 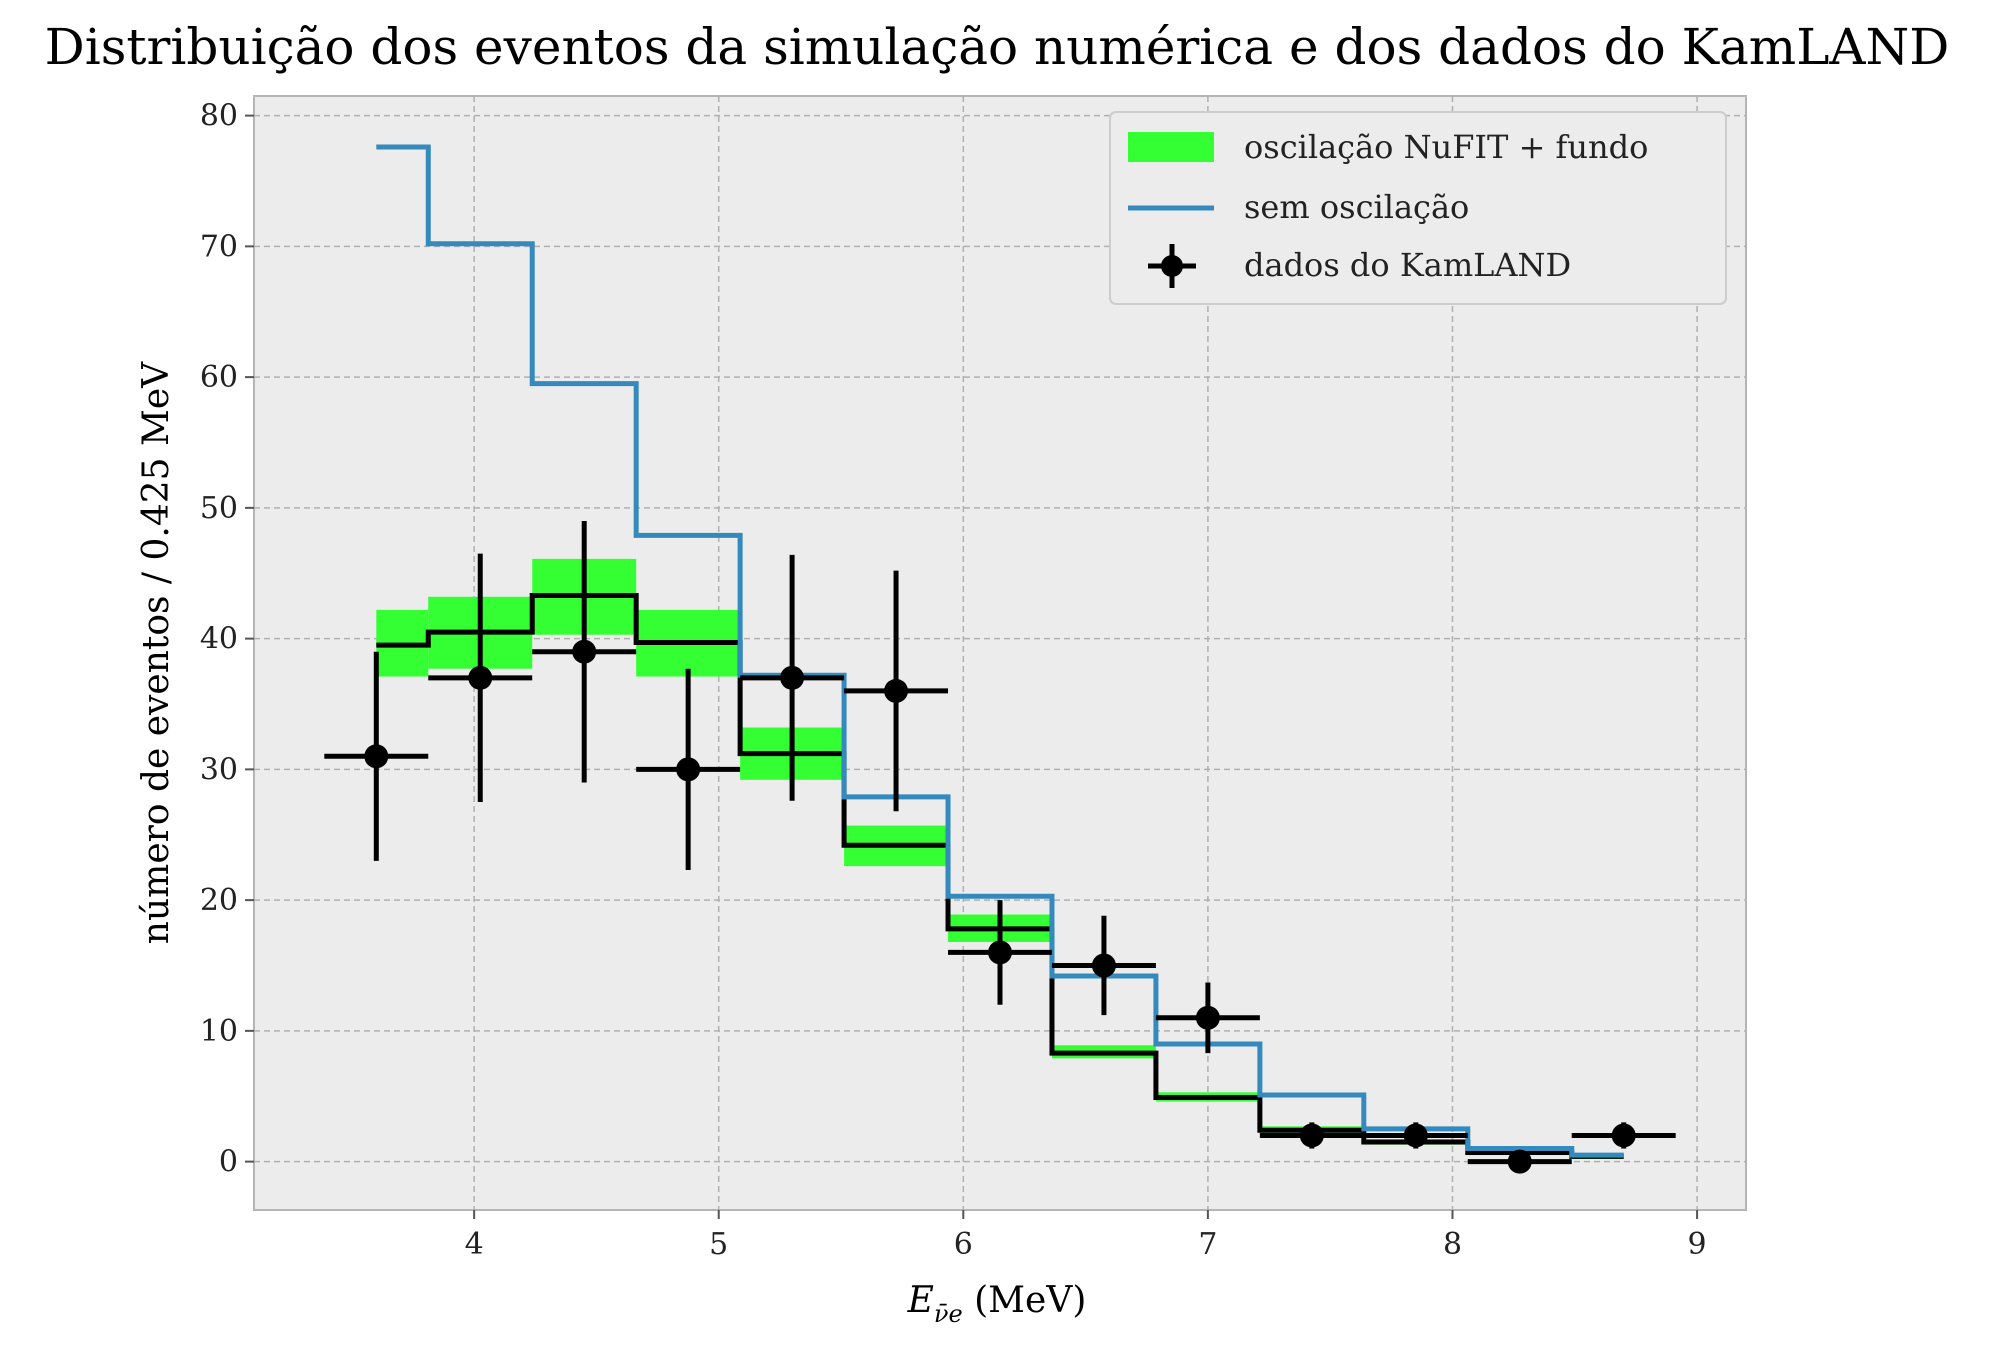 I want to click on x-tick-label: 4, so click(x=474, y=1244).